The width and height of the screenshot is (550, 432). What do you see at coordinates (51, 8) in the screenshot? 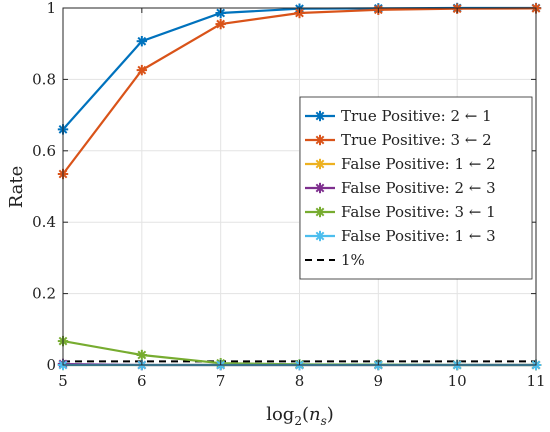
I see `y-tick-label: 1` at bounding box center [51, 8].